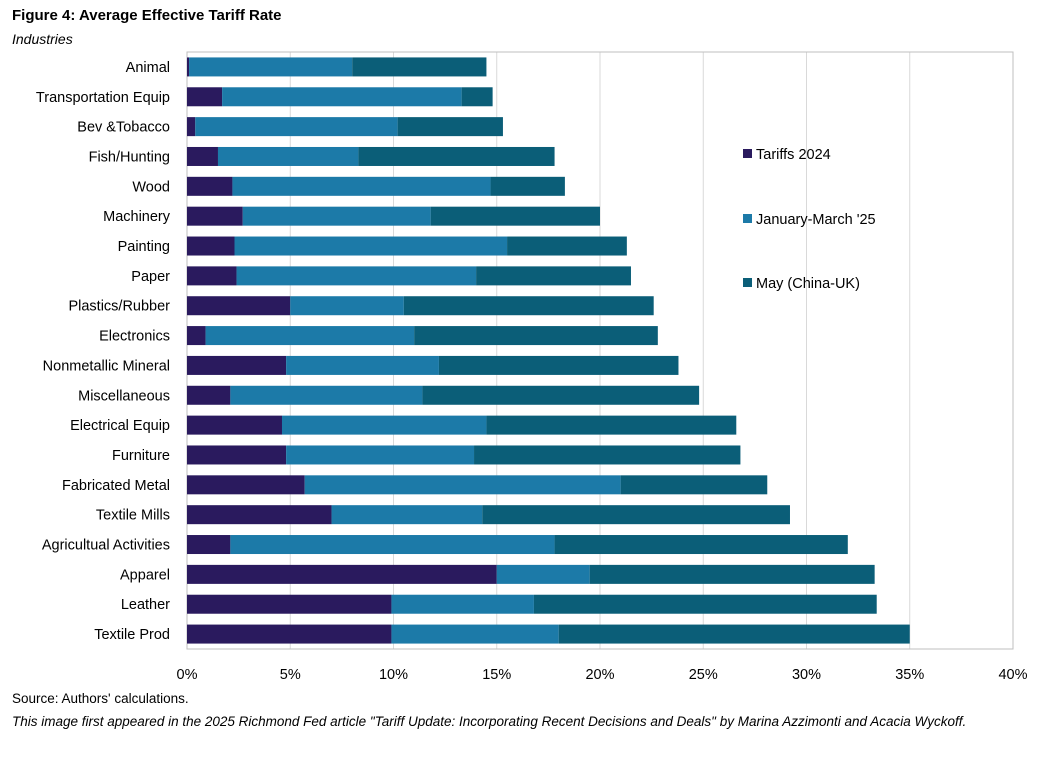  What do you see at coordinates (103, 98) in the screenshot?
I see `category-label: Transportation Equip` at bounding box center [103, 98].